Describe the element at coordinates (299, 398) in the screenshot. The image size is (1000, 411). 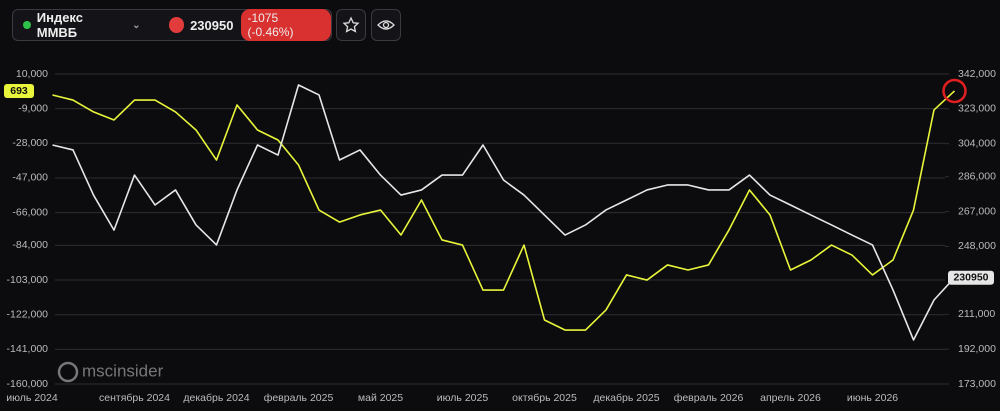
I see `x-tick-label: февраль 2025` at that location.